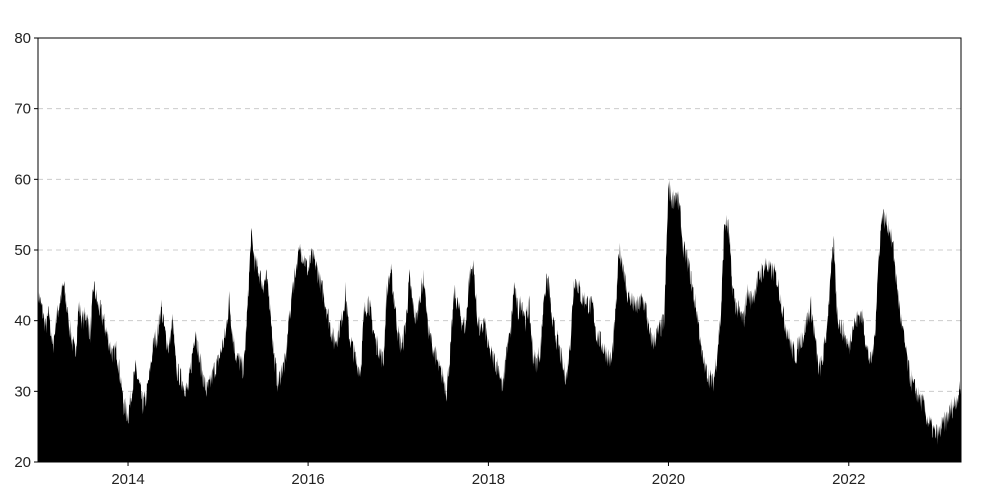 This screenshot has height=500, width=1000. Describe the element at coordinates (22, 109) in the screenshot. I see `y-tick-label: 70` at that location.